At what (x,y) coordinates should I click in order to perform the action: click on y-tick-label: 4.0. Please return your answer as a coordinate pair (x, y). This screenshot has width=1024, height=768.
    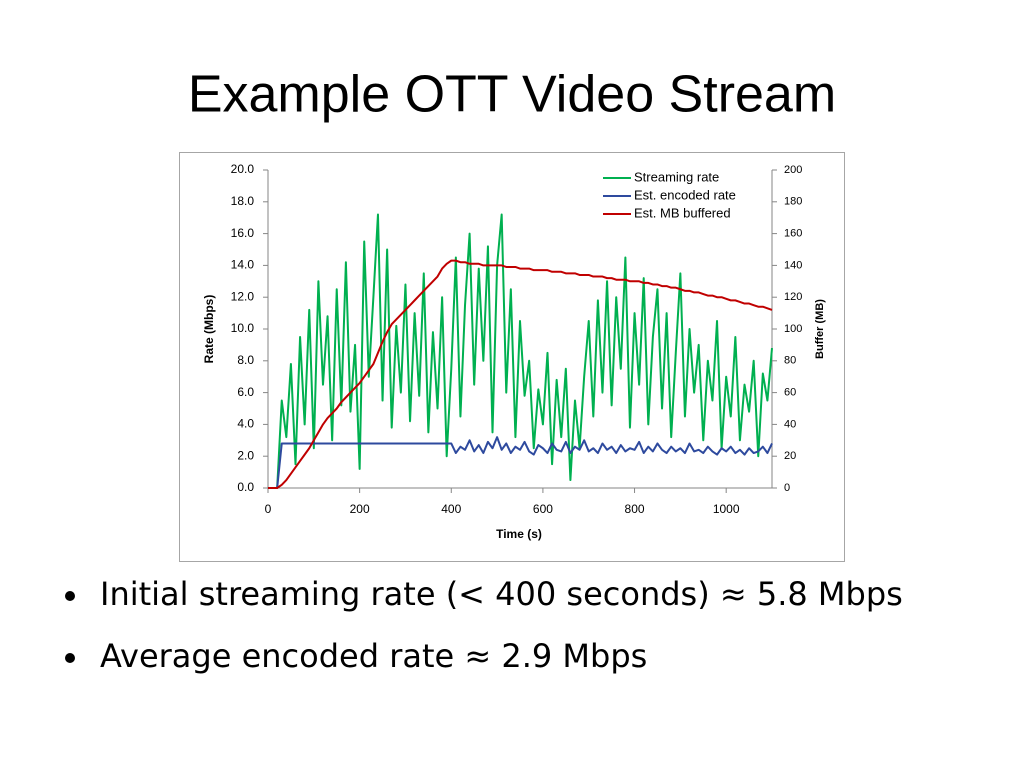
    Looking at the image, I should click on (245, 424).